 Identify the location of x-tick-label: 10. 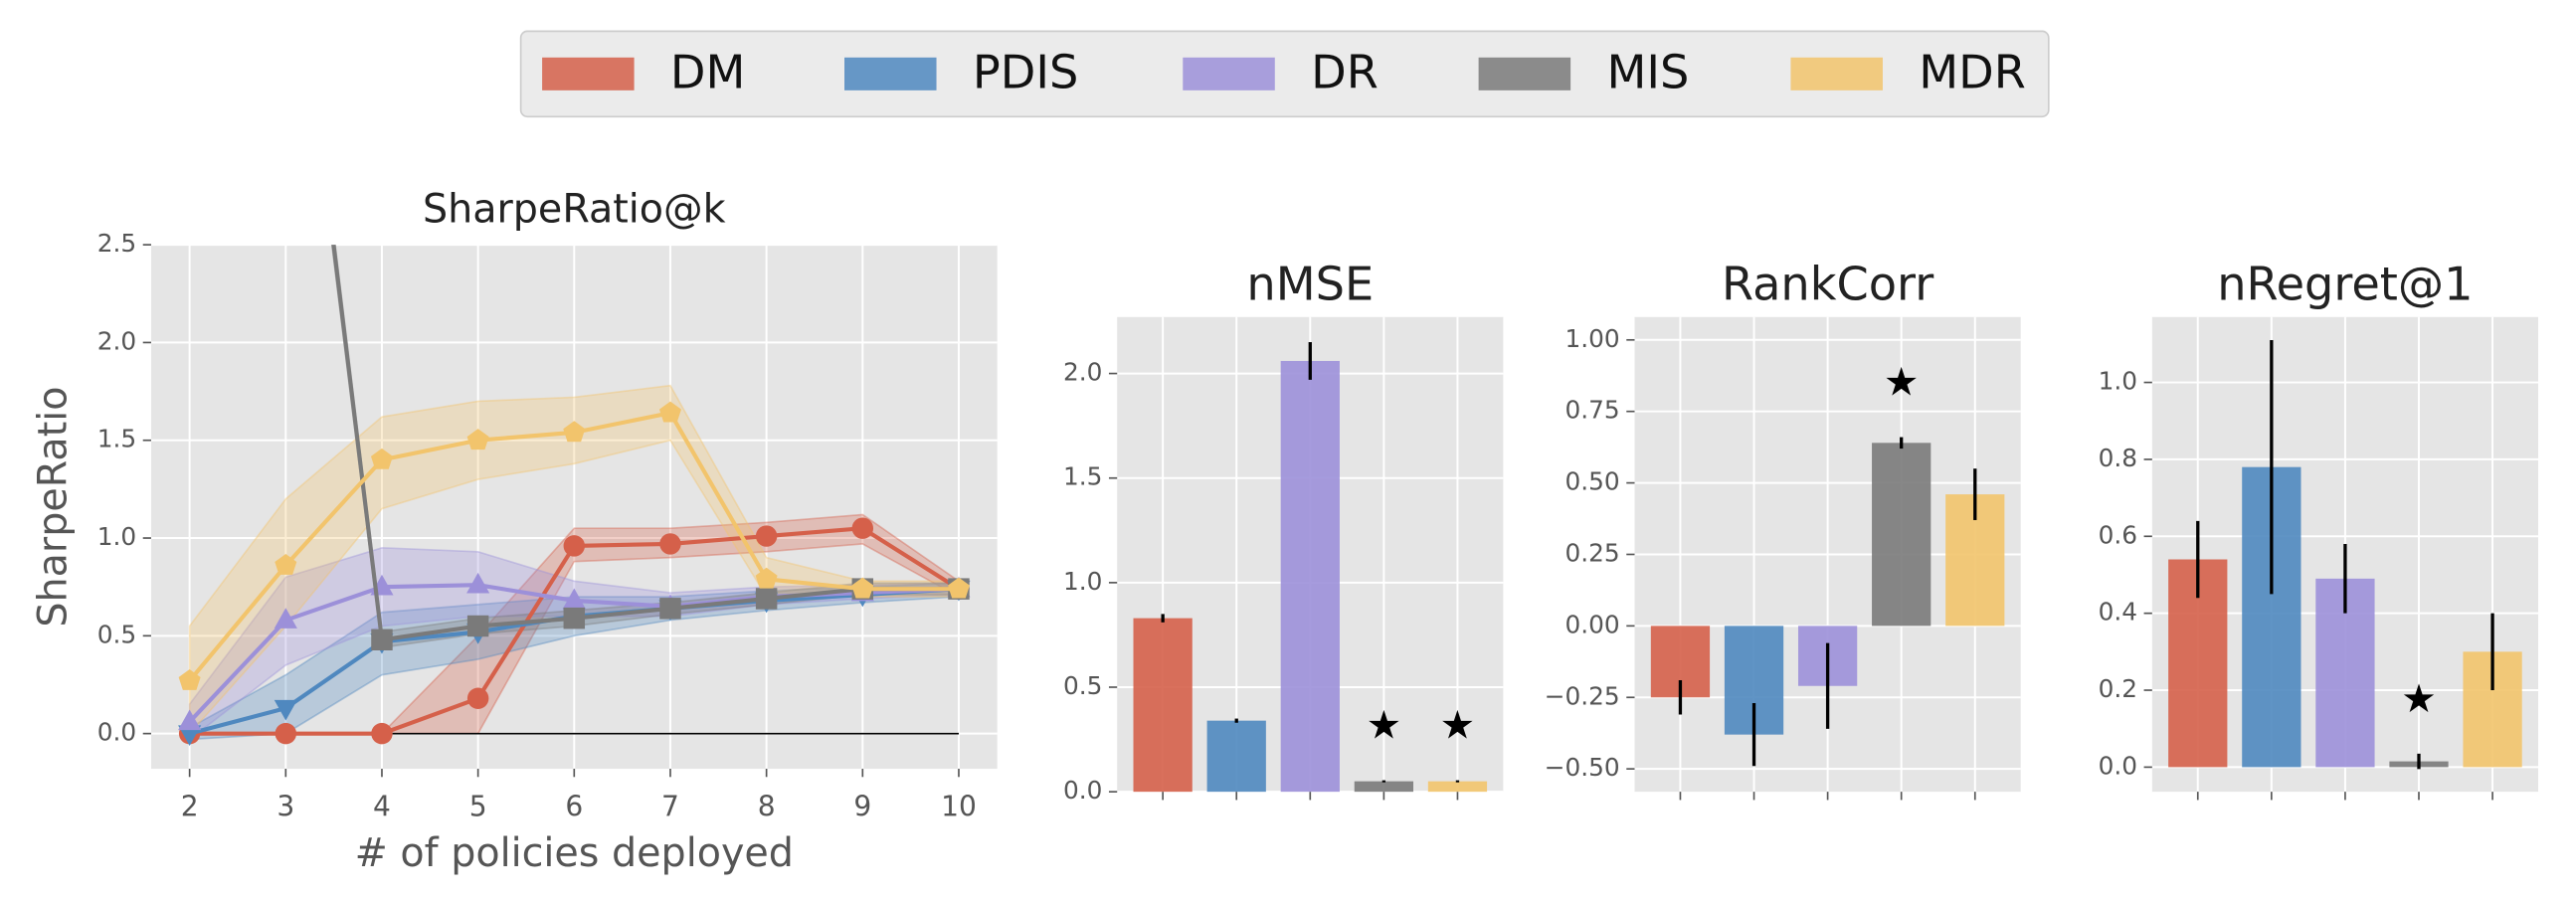
(959, 807).